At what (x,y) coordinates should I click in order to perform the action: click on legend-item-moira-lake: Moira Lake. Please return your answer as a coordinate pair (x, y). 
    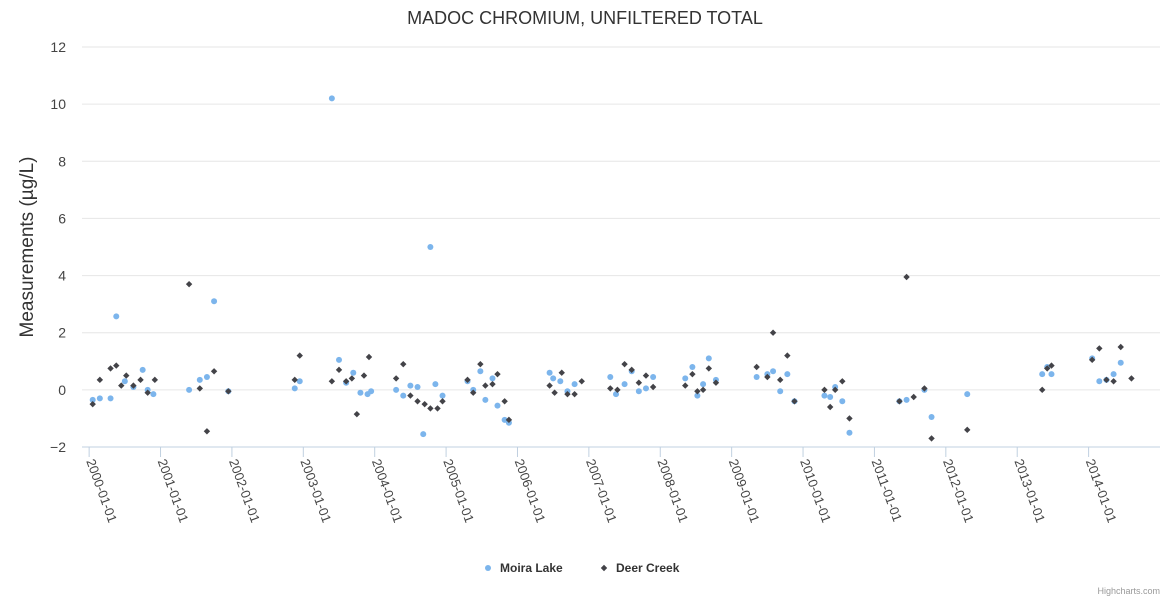
    Looking at the image, I should click on (524, 568).